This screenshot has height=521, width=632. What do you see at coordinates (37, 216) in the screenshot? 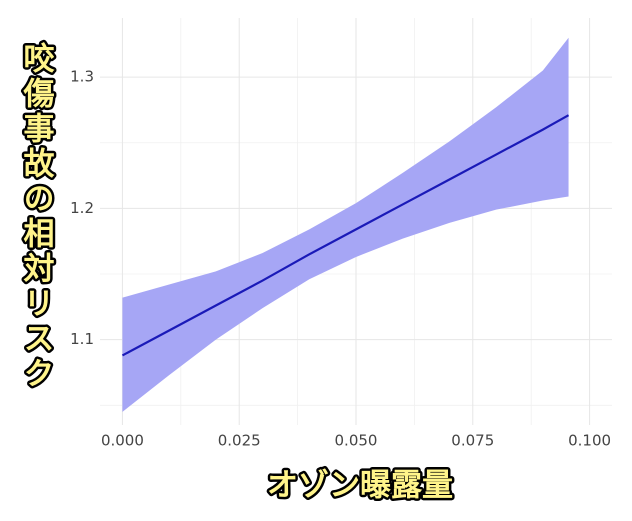
I see `y-axis-label: 咬傷事故の相対リスク` at bounding box center [37, 216].